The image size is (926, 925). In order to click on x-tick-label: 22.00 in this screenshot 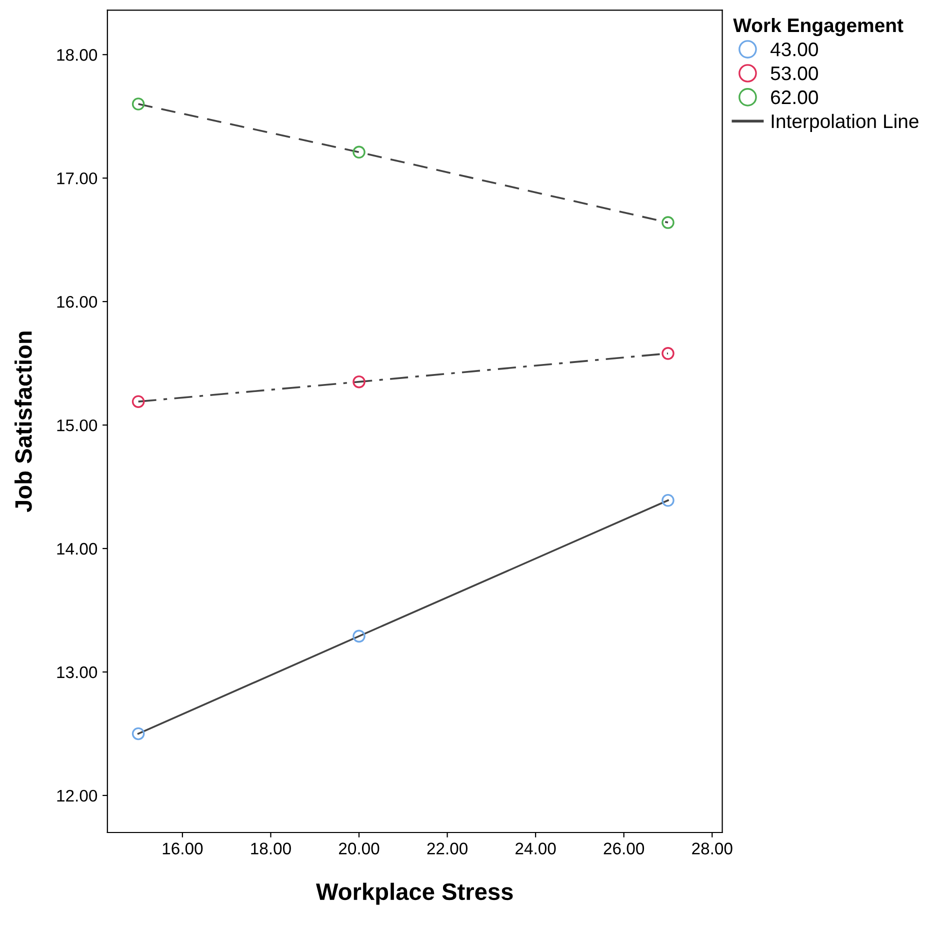, I will do `click(447, 848)`.